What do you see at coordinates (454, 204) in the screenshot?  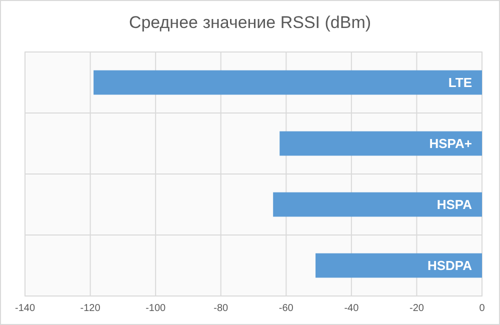 I see `y-tick-label: HSPA` at bounding box center [454, 204].